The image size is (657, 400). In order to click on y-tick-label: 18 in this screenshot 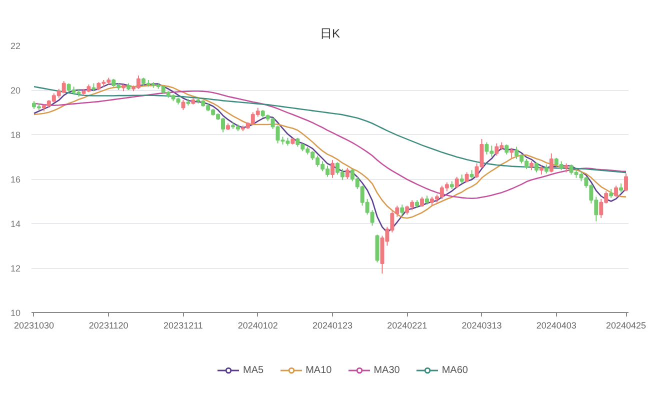, I will do `click(15, 135)`.